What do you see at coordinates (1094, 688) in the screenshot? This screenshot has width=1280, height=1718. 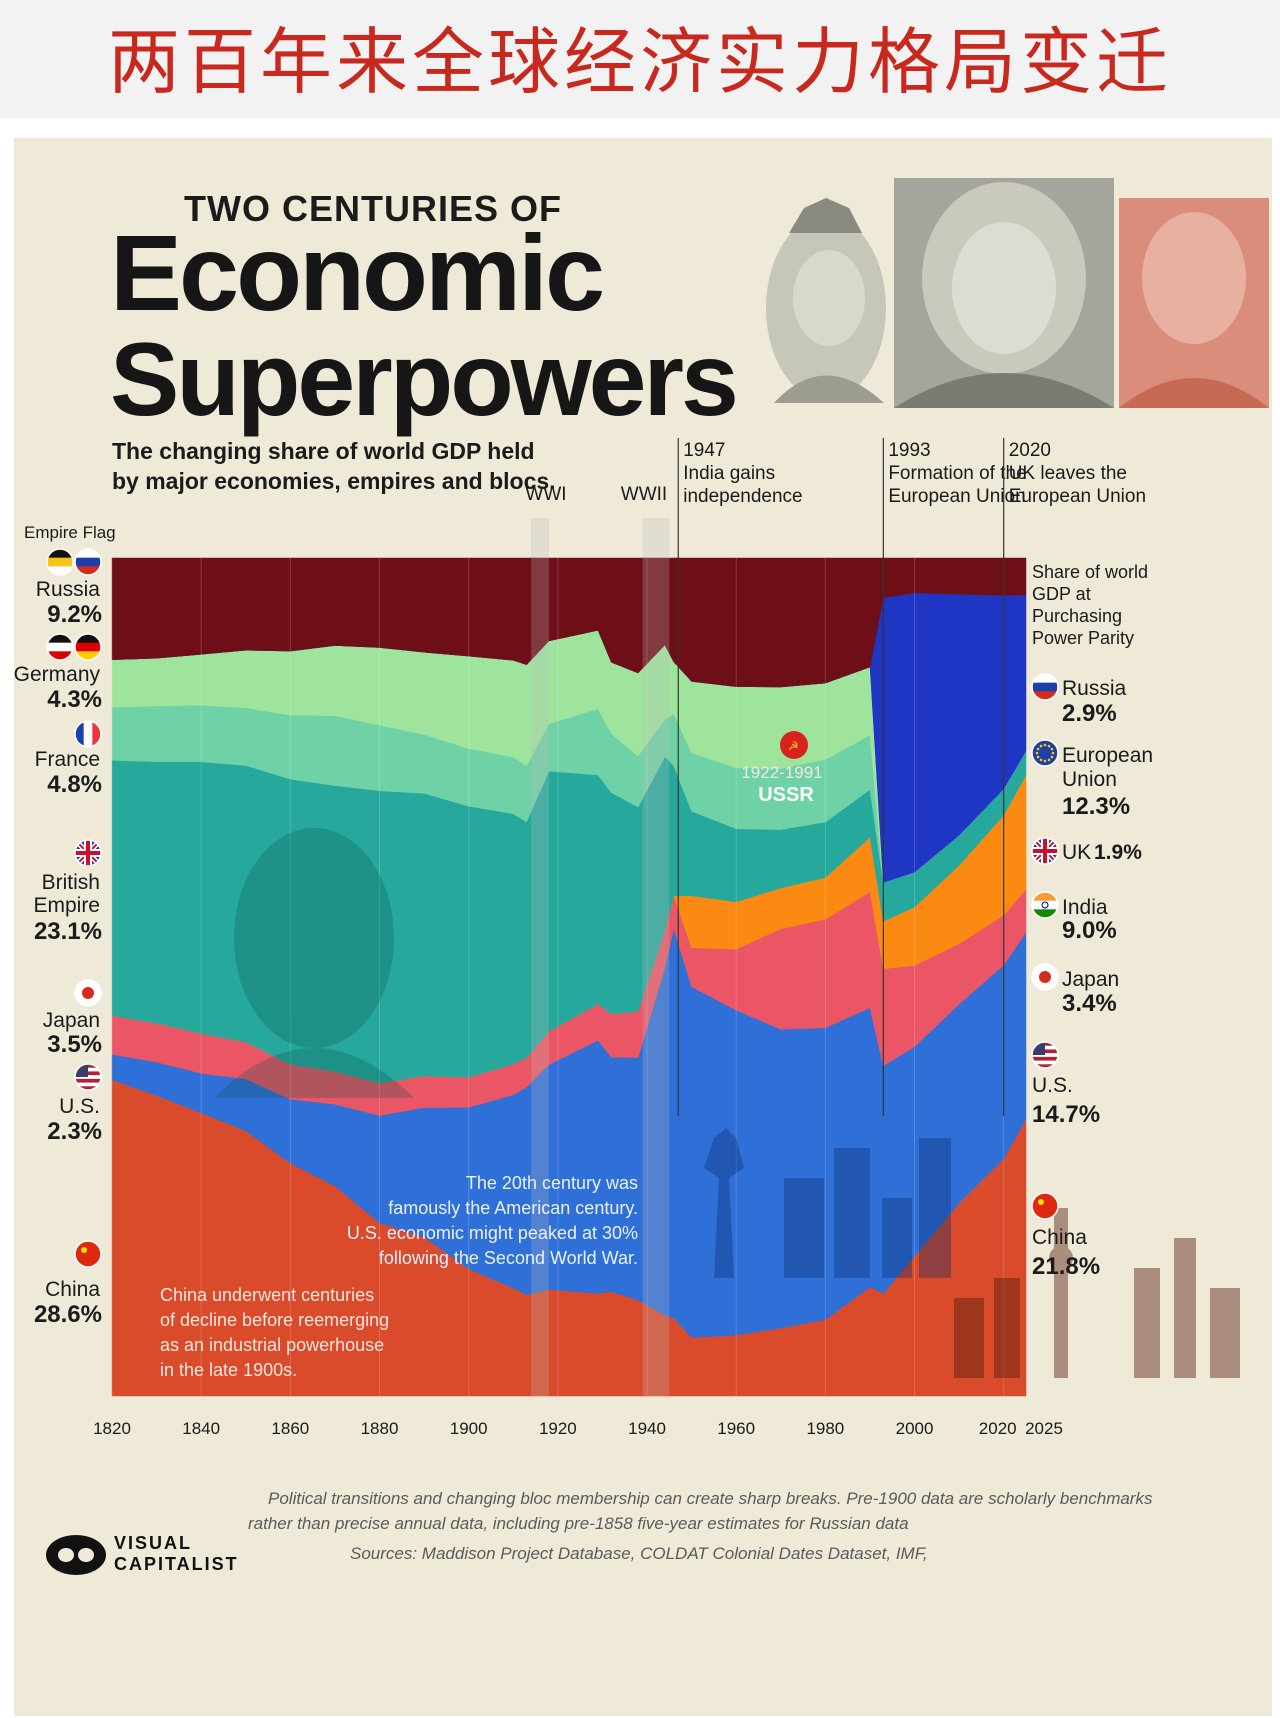 I see `right-legend-name-russia: Russia` at bounding box center [1094, 688].